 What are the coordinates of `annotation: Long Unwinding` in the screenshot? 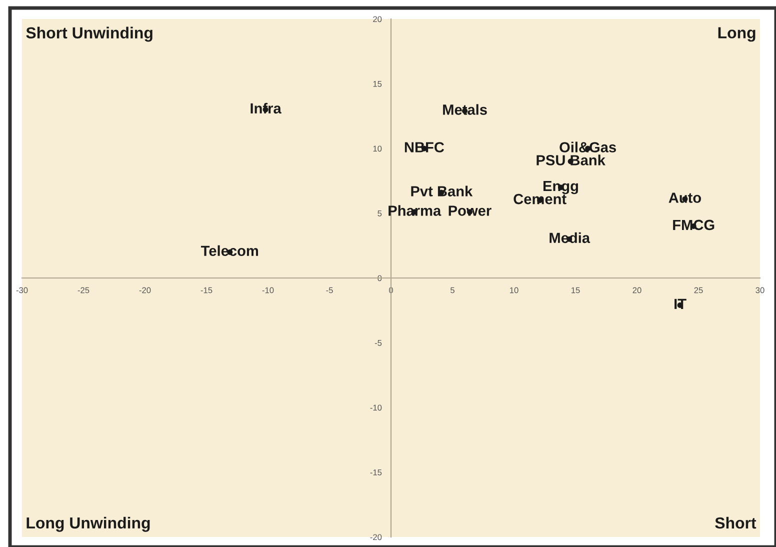 It's located at (88, 524).